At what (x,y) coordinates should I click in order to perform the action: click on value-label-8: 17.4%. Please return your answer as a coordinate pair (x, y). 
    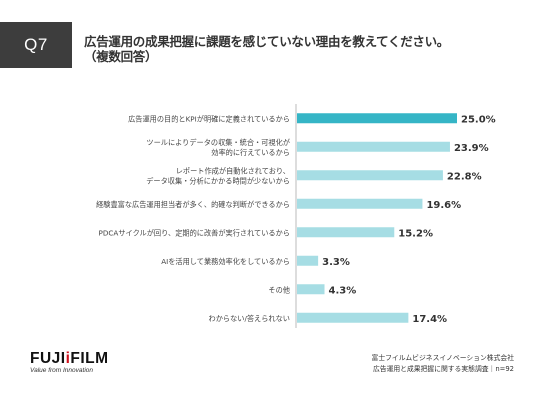
    Looking at the image, I should click on (429, 319).